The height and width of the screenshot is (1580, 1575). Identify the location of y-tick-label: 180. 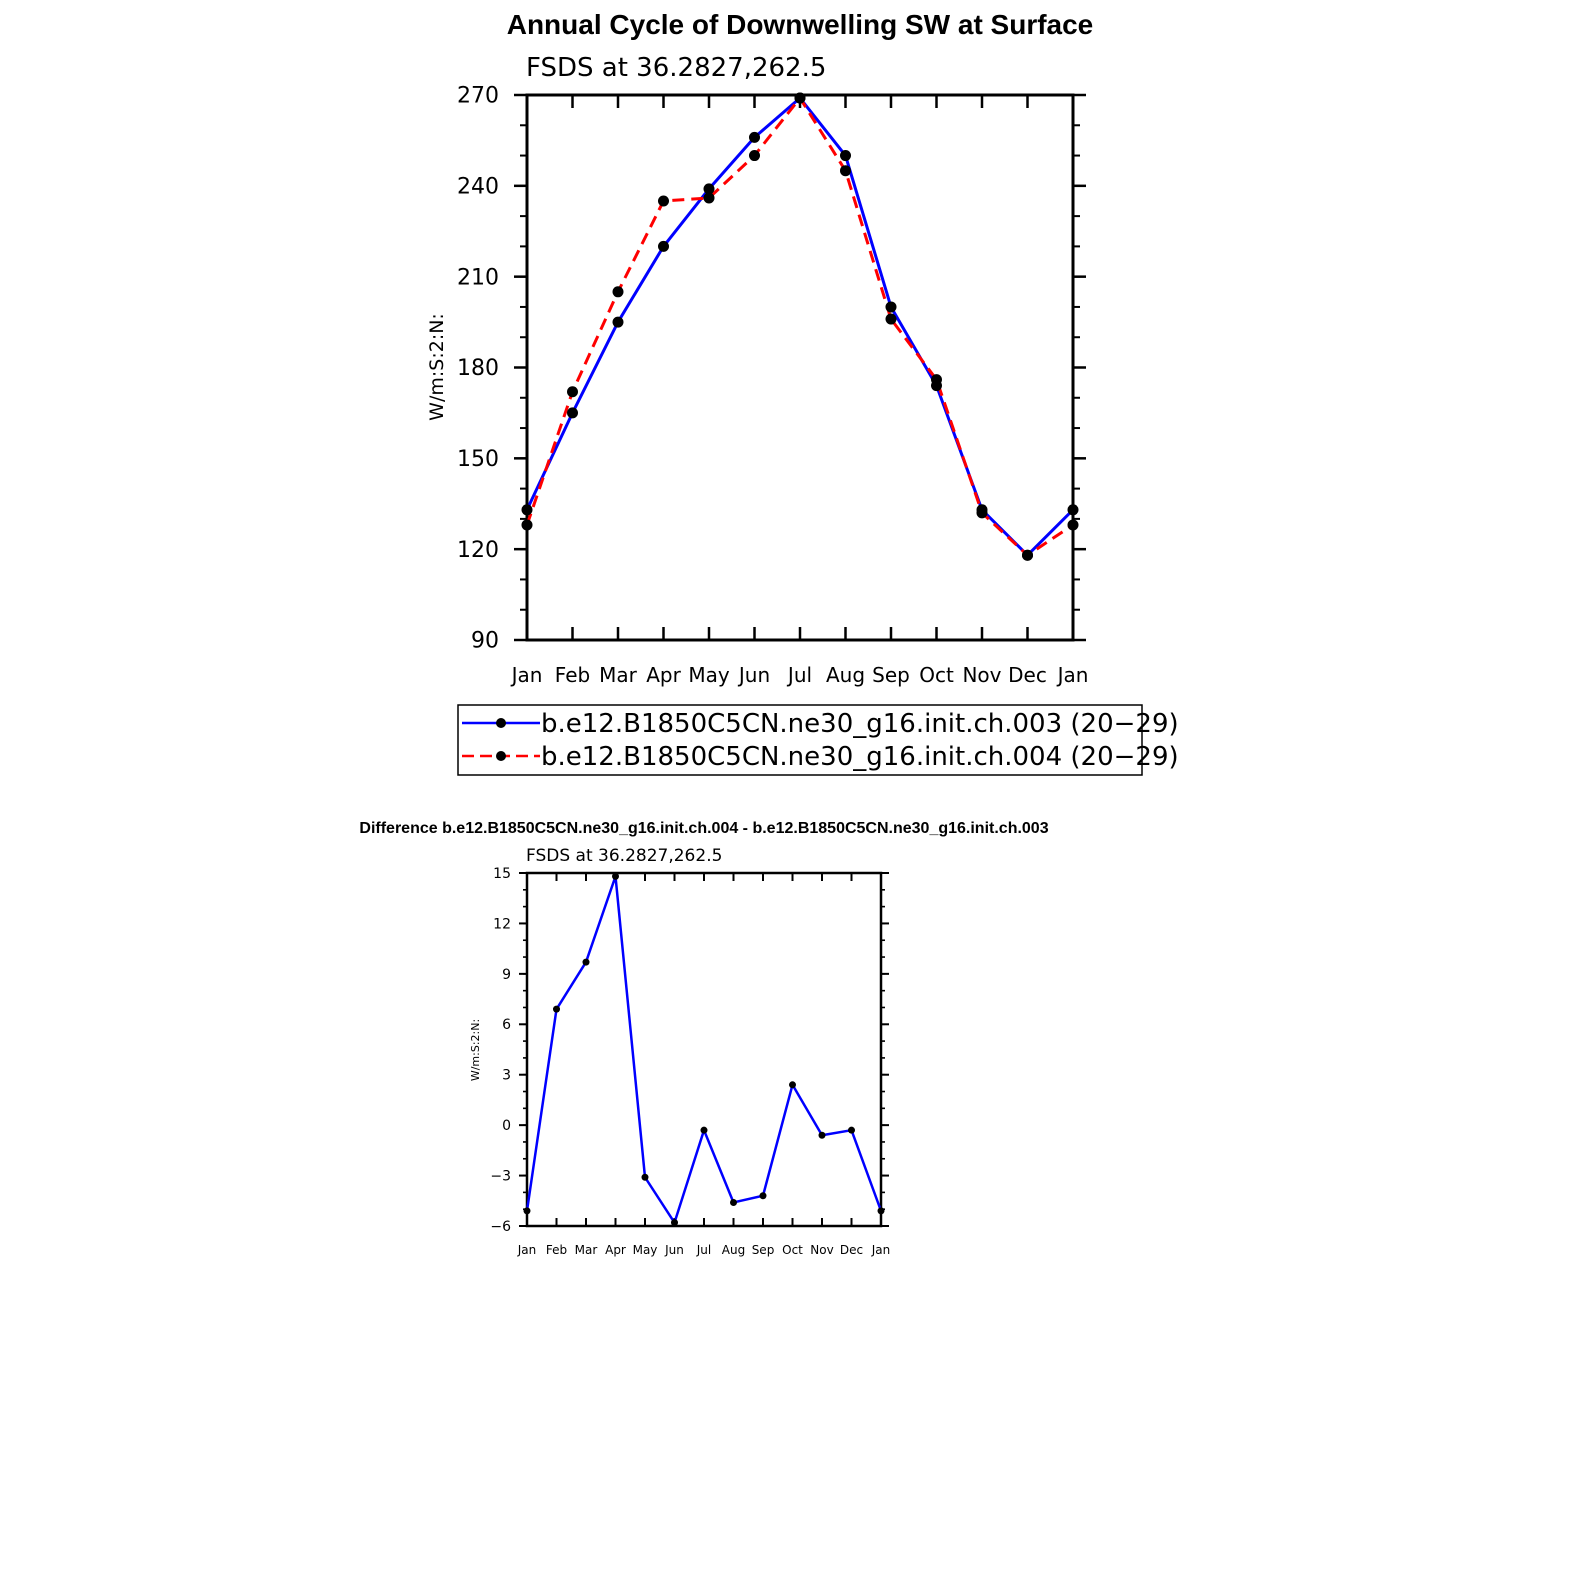
(478, 368).